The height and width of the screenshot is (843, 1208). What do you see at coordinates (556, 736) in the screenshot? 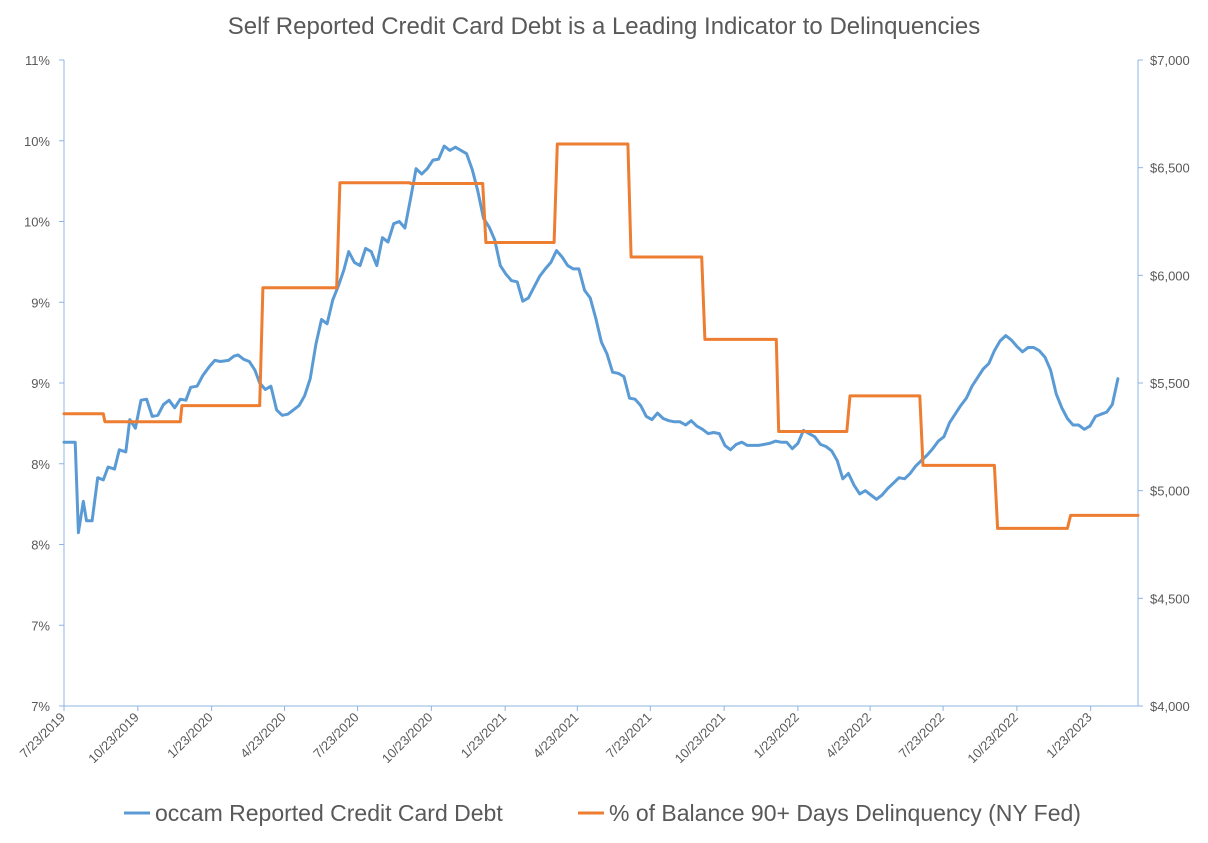
I see `x-tick-label: 4/23/2021` at bounding box center [556, 736].